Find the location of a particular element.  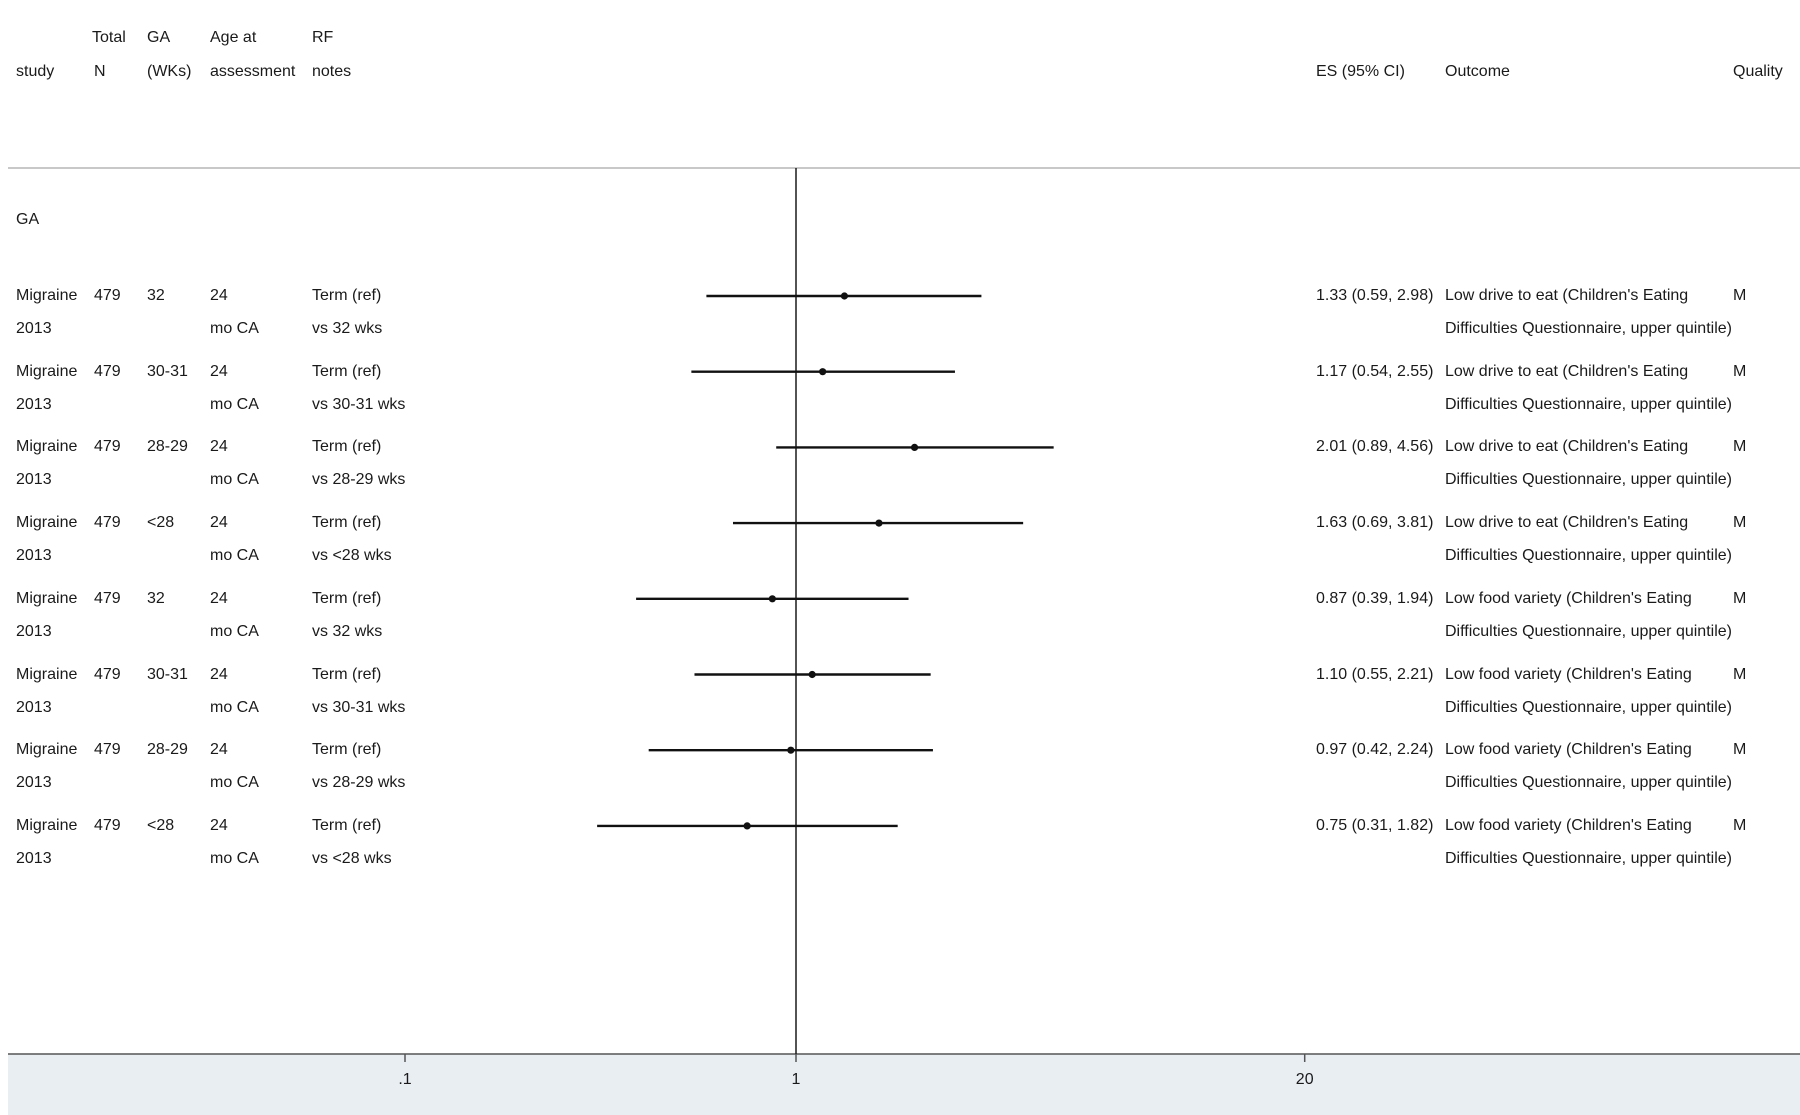

cell-es: 1.33 (0.59, 2.98) is located at coordinates (1375, 295).